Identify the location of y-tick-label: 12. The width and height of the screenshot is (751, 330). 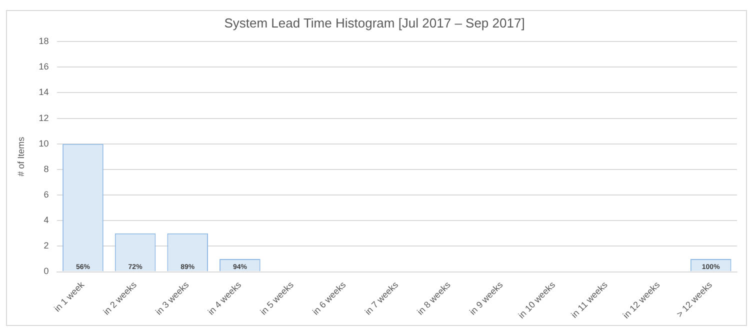
(43, 117).